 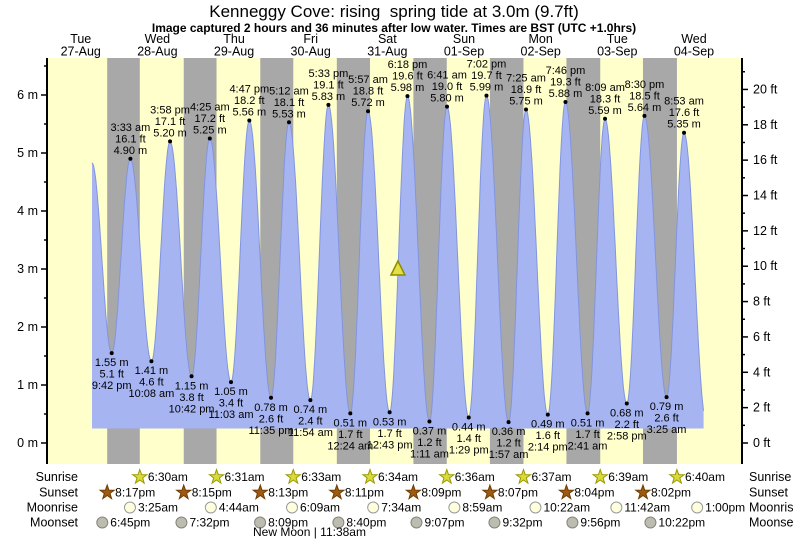 I want to click on sunset-time: 8:07pm, so click(x=518, y=493).